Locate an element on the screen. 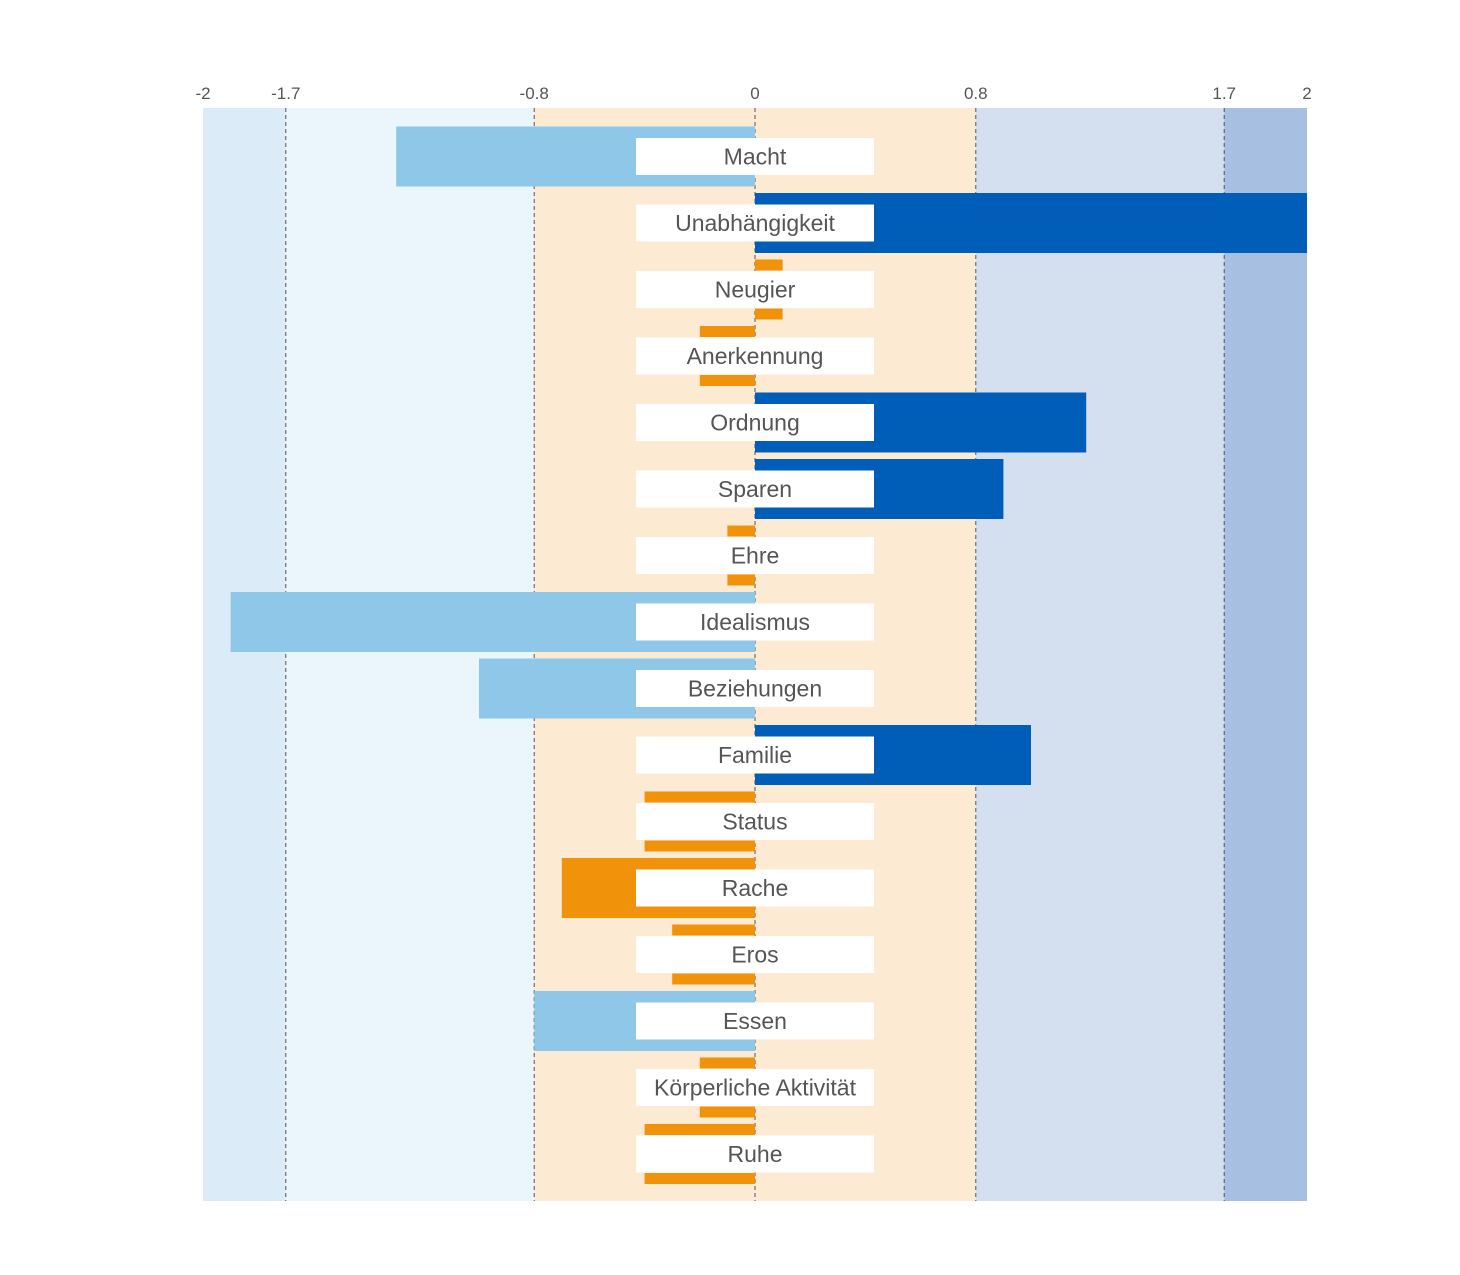 The height and width of the screenshot is (1275, 1460). category-label: Anerkennung is located at coordinates (755, 356).